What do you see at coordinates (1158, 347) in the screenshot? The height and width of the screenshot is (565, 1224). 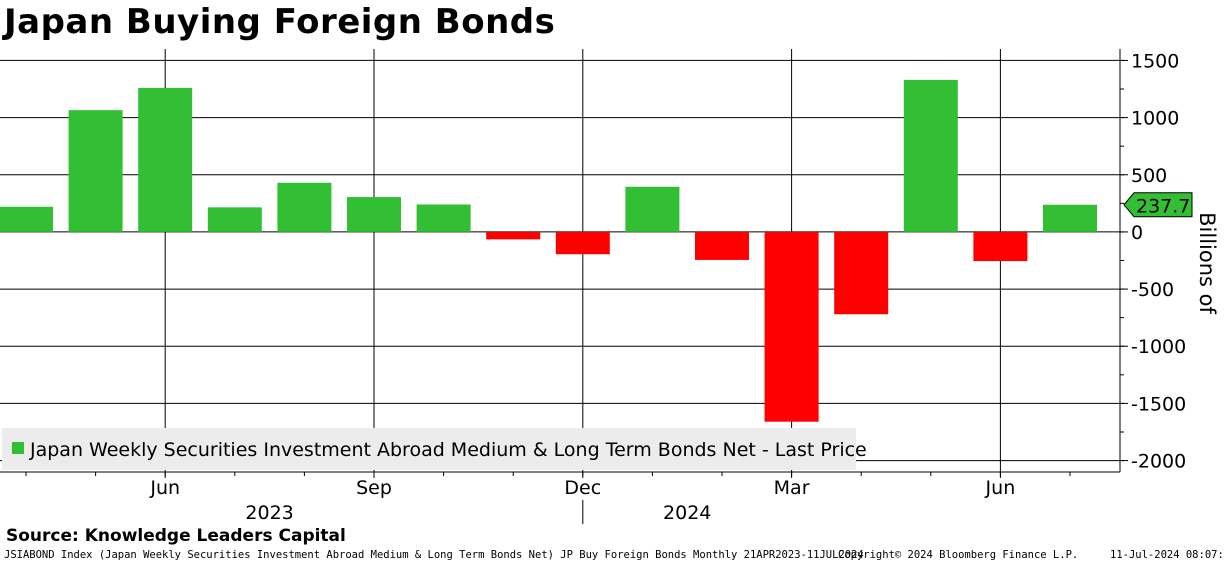 I see `y-tick-label: -1000` at bounding box center [1158, 347].